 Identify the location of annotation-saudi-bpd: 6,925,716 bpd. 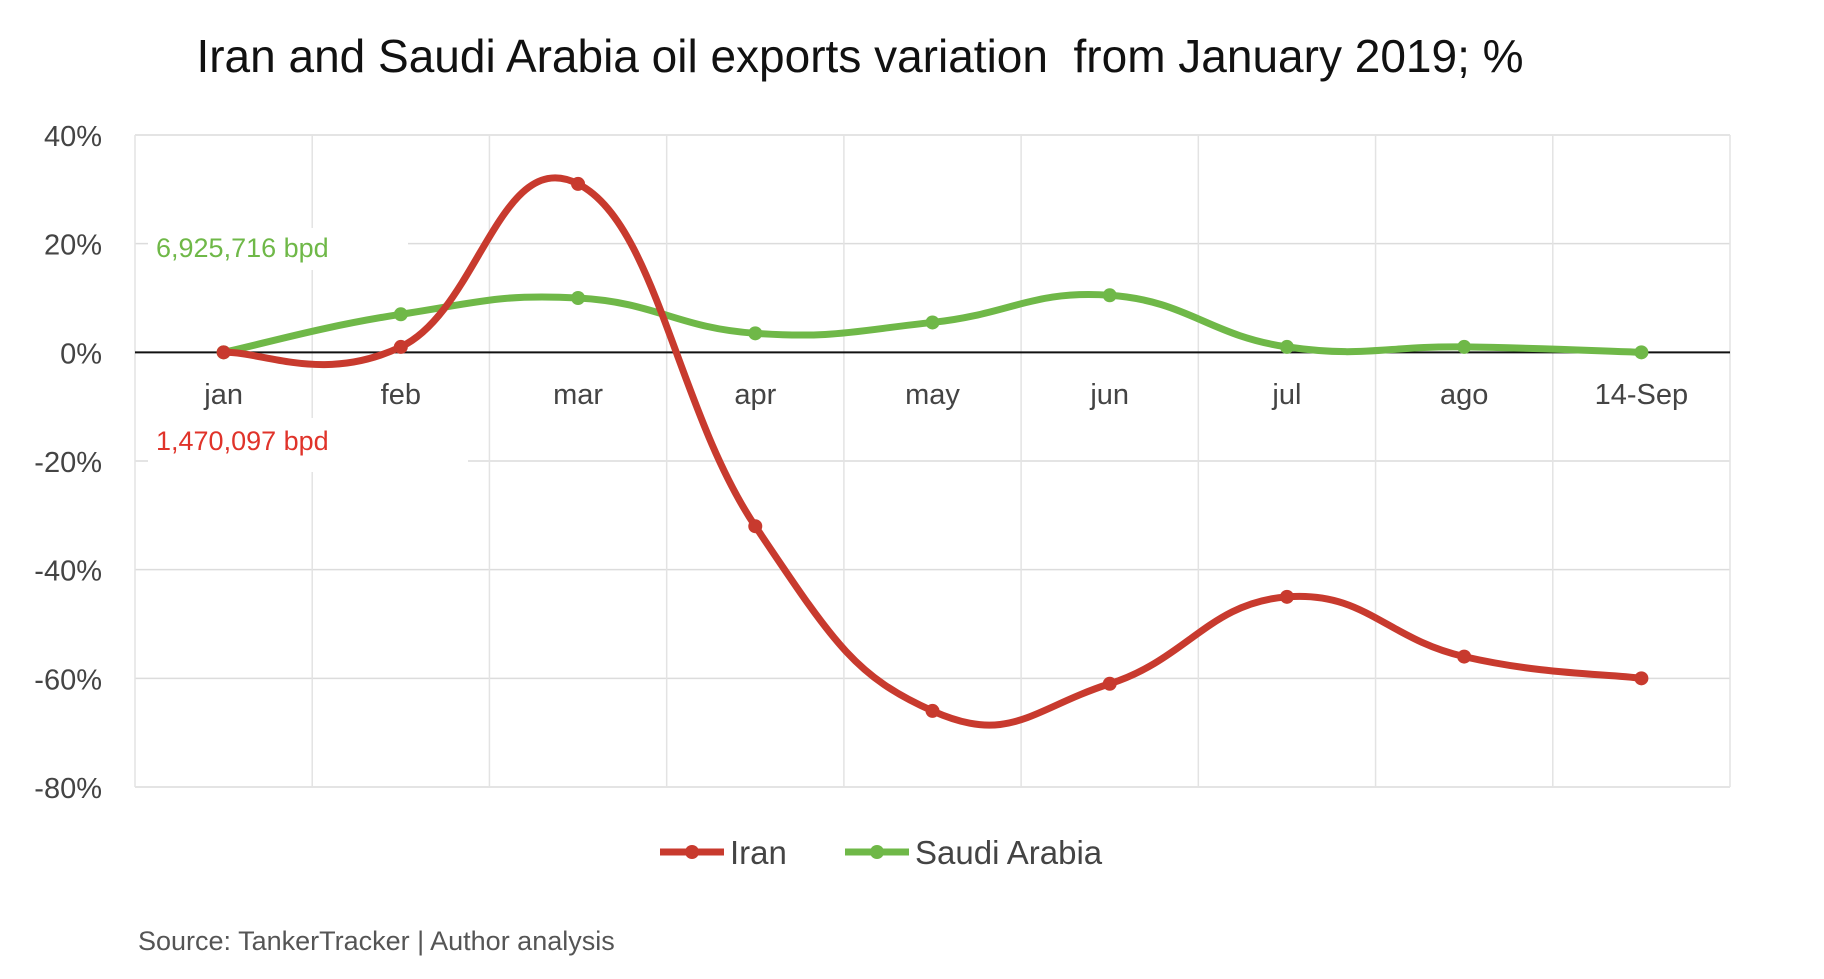
(242, 248).